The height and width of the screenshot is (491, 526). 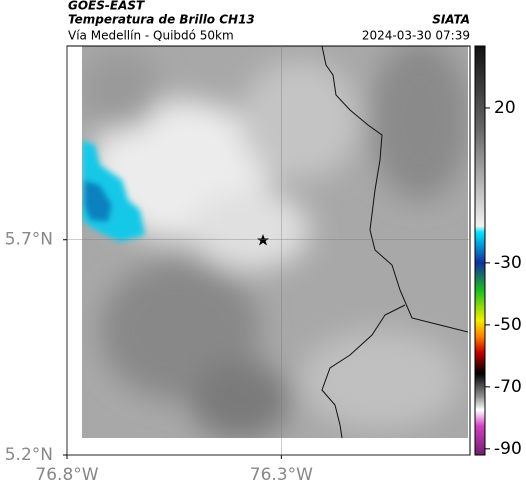 What do you see at coordinates (508, 449) in the screenshot?
I see `colorbar-tick-label: -90` at bounding box center [508, 449].